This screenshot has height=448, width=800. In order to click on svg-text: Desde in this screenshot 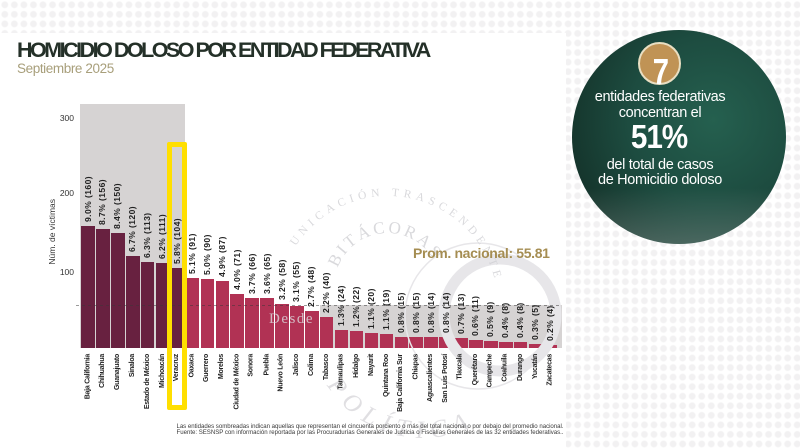, I will do `click(291, 319)`.